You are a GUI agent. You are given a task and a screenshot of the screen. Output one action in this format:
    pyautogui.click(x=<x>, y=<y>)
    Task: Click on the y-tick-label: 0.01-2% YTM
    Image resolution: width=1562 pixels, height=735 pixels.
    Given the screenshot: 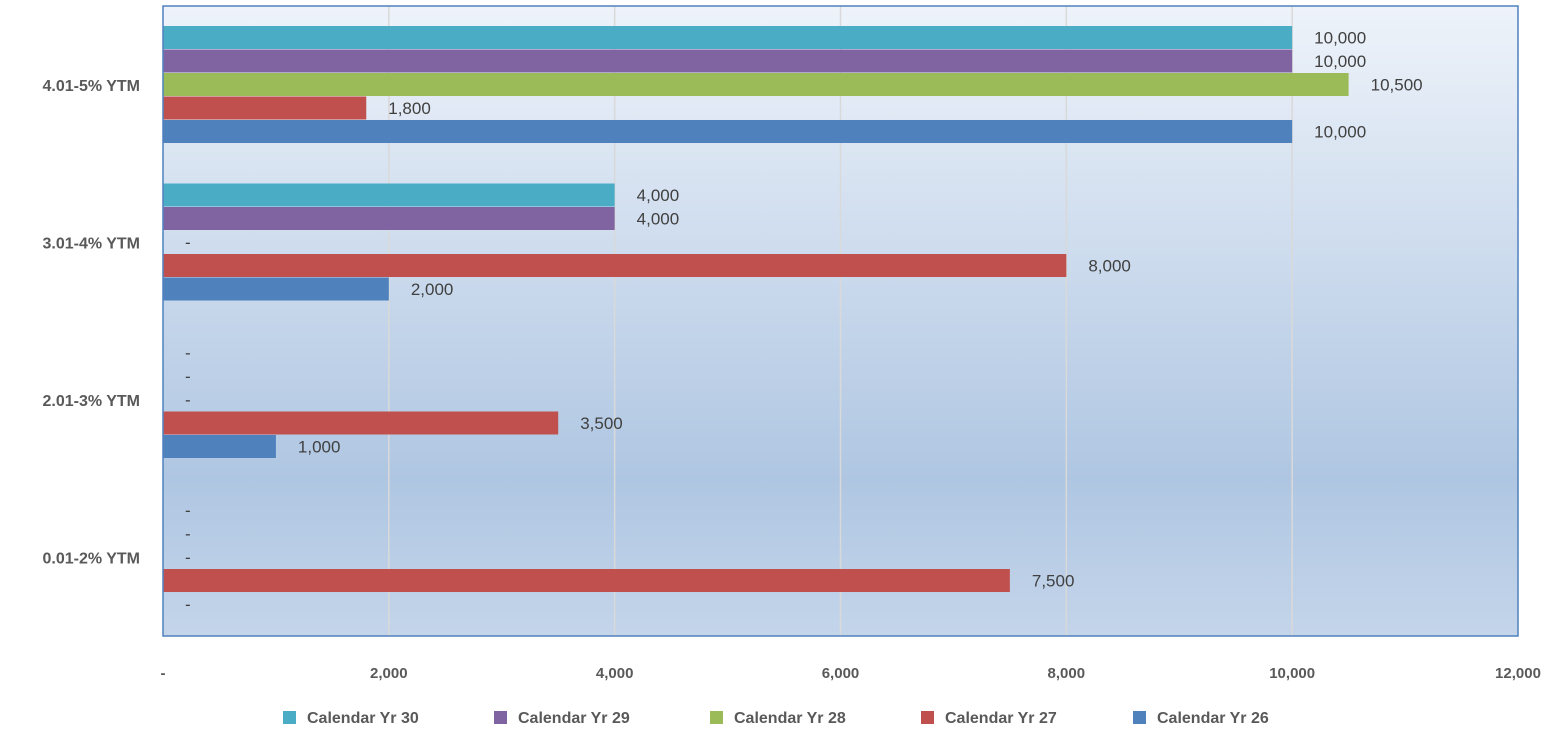 What is the action you would take?
    pyautogui.click(x=91, y=558)
    